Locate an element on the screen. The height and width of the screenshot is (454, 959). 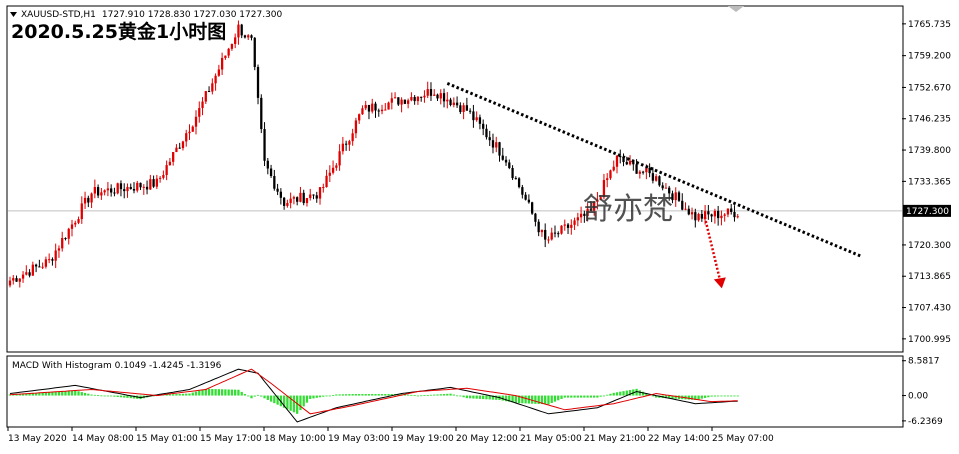
price-label-text: 1727.300 is located at coordinates (927, 212).